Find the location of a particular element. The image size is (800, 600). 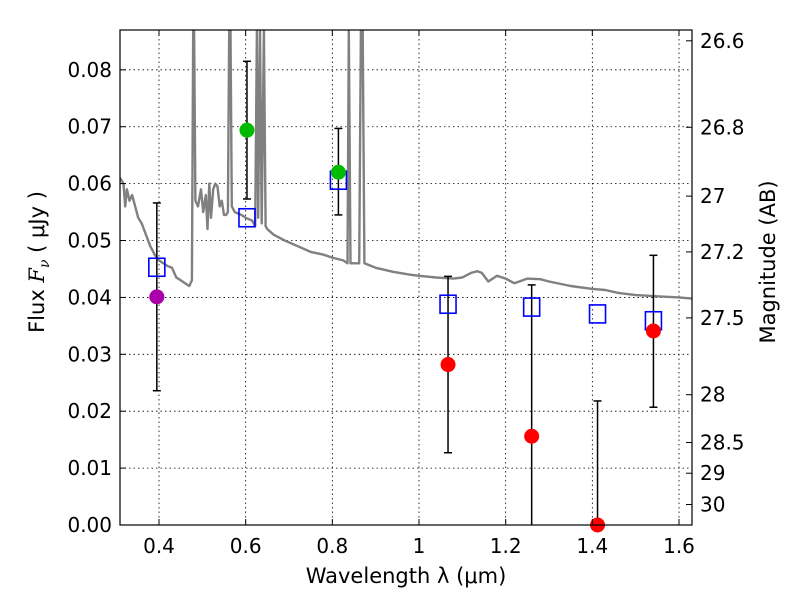

x-tick-label: 0.8 is located at coordinates (332, 546).